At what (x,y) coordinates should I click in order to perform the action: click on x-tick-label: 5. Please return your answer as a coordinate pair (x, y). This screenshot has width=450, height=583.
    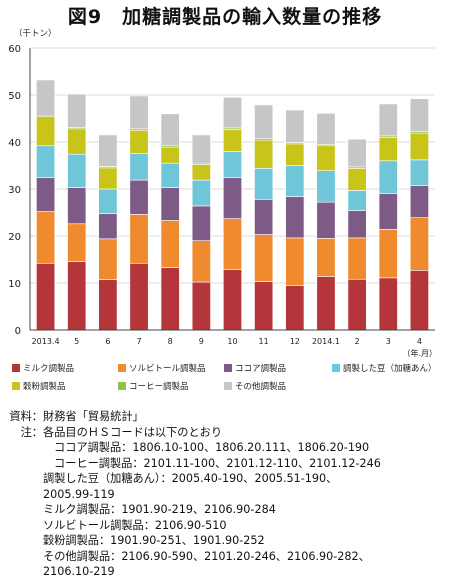
    Looking at the image, I should click on (76, 341).